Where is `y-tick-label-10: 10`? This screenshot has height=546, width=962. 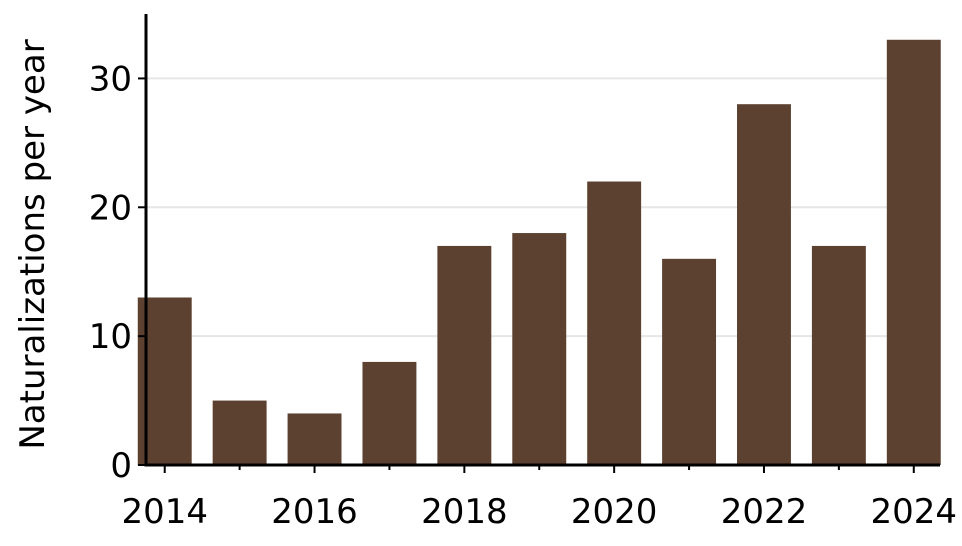 y-tick-label-10: 10 is located at coordinates (110, 337).